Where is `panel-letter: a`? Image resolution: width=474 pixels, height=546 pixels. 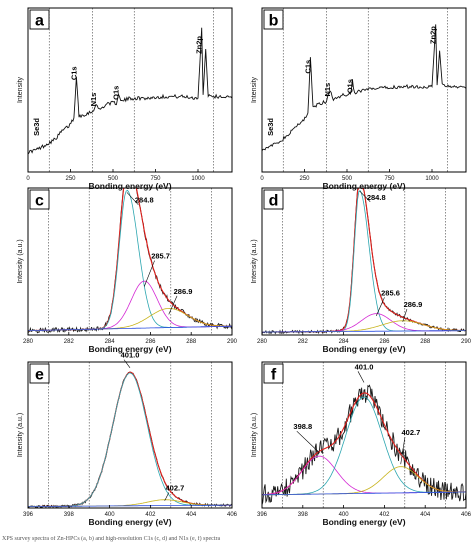 panel-letter: a is located at coordinates (39, 21).